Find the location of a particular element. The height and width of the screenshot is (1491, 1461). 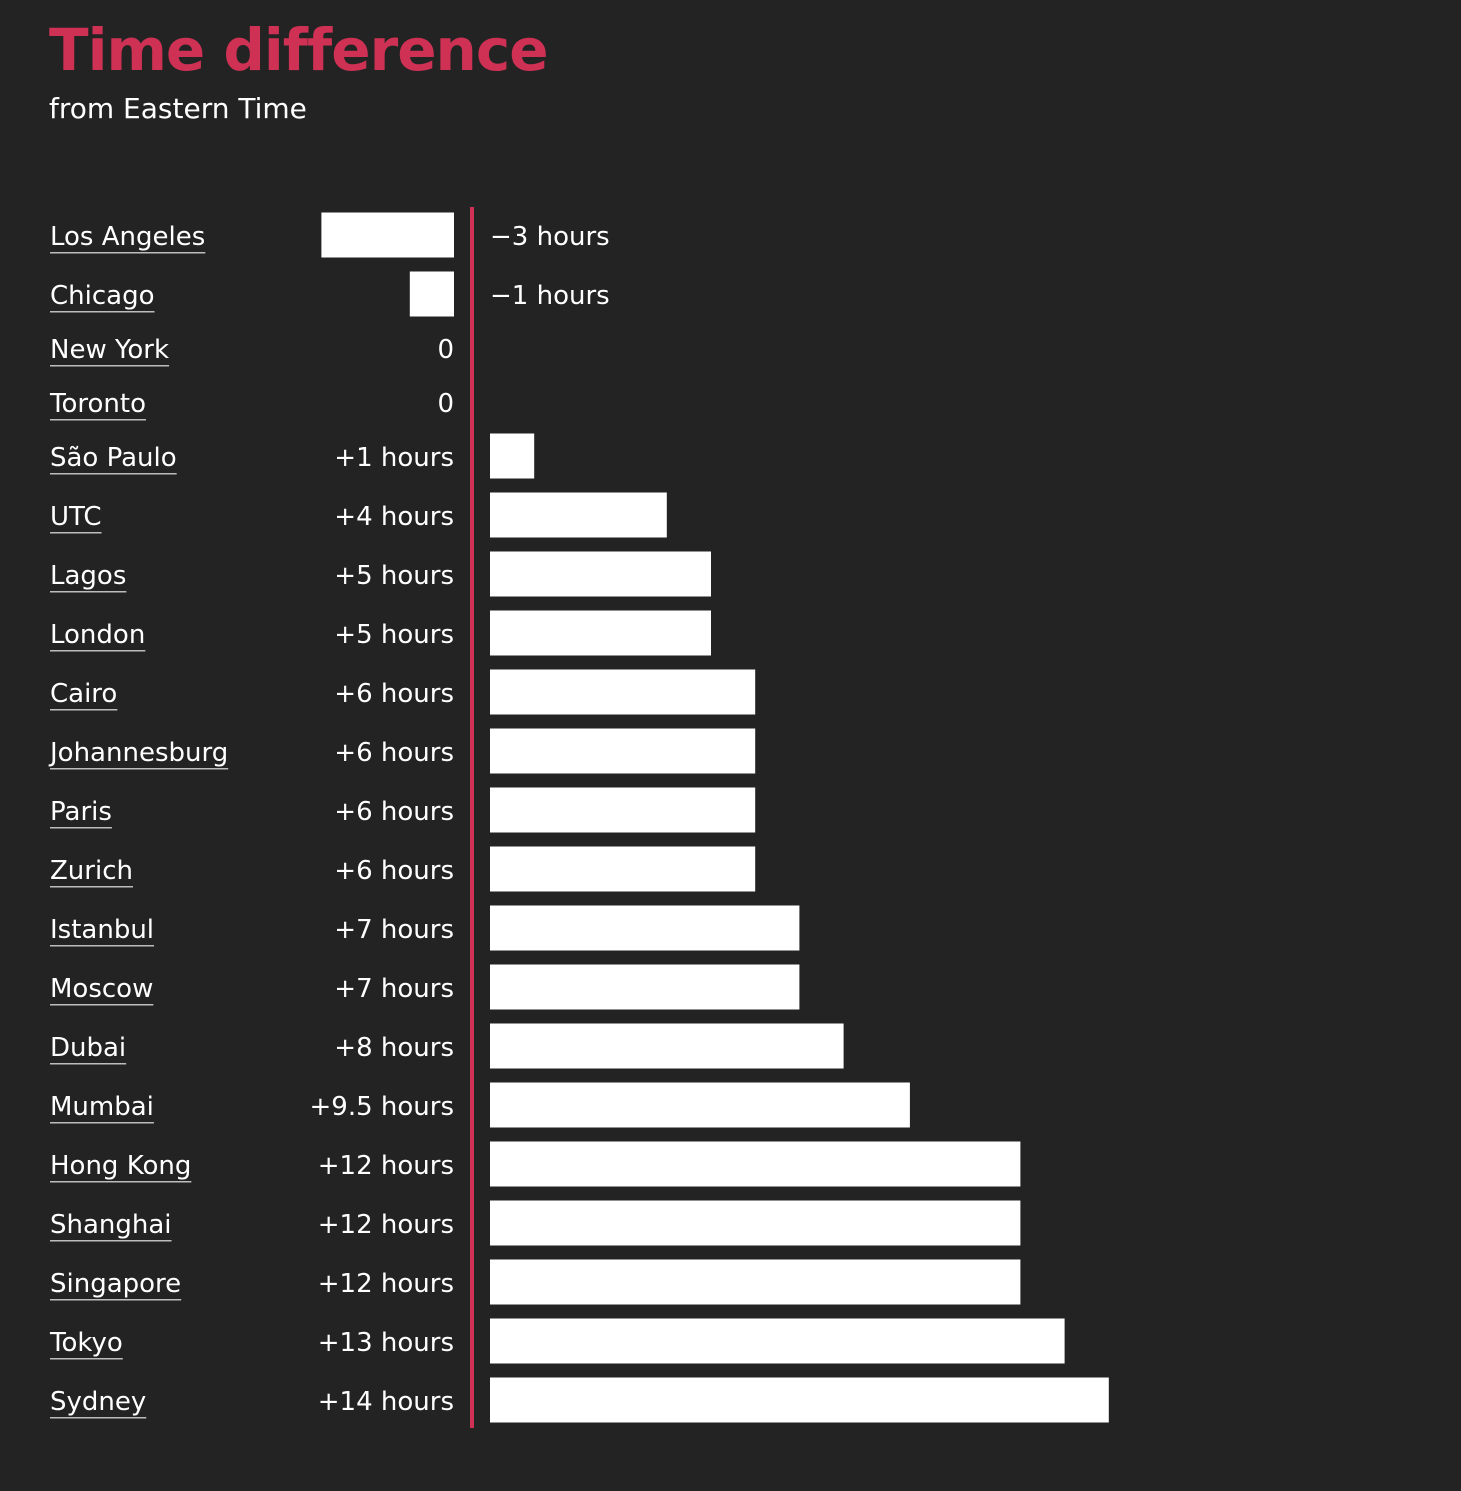

city-link-london: London is located at coordinates (97, 635).